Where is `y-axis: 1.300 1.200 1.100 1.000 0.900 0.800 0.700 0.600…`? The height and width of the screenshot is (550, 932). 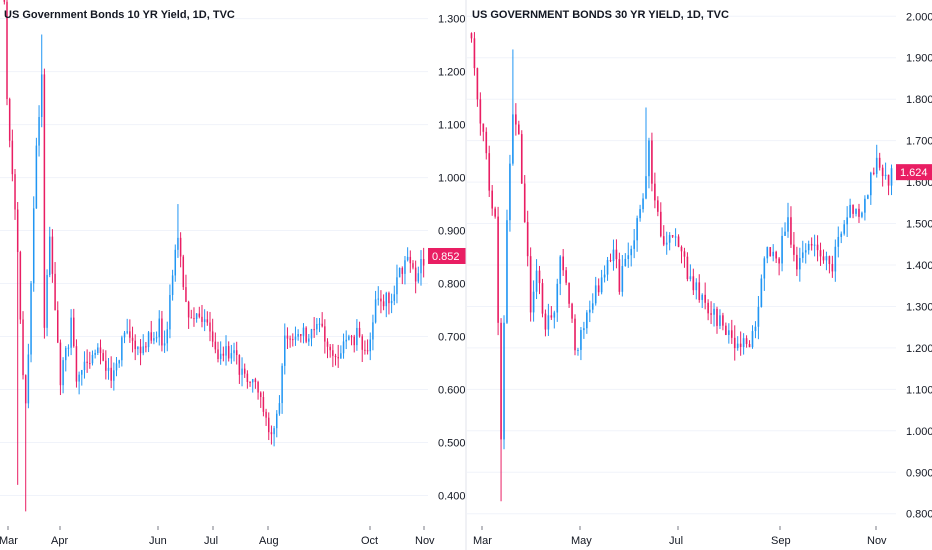
y-axis: 1.300 1.200 1.100 1.000 0.900 0.800 0.700 0.600… is located at coordinates (452, 258).